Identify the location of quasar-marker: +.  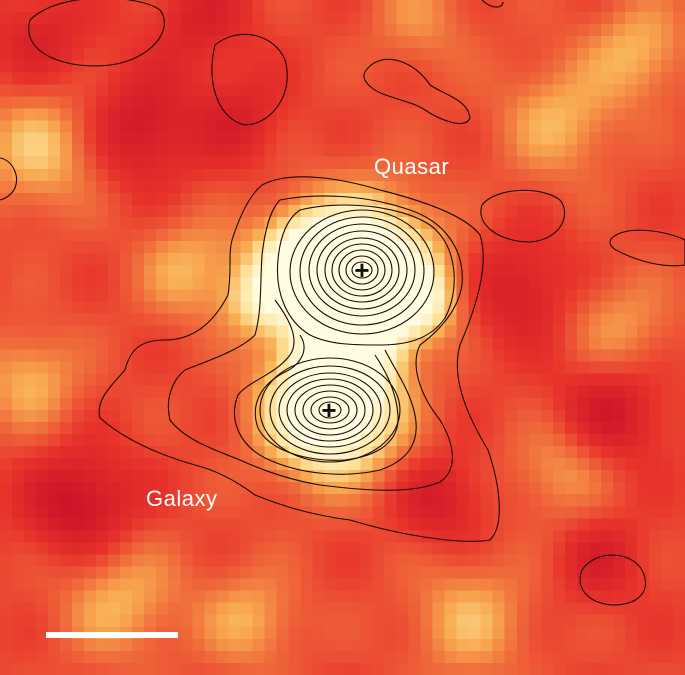
(361, 270).